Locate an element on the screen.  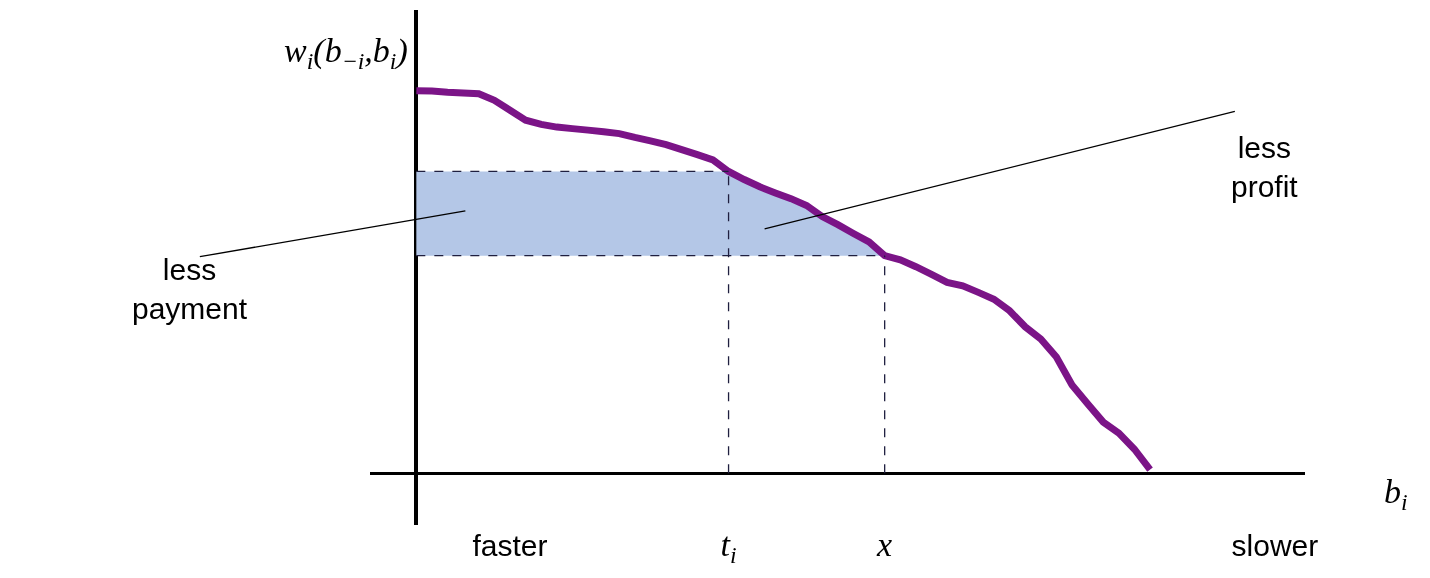
x-tick-label: slower is located at coordinates (1275, 545).